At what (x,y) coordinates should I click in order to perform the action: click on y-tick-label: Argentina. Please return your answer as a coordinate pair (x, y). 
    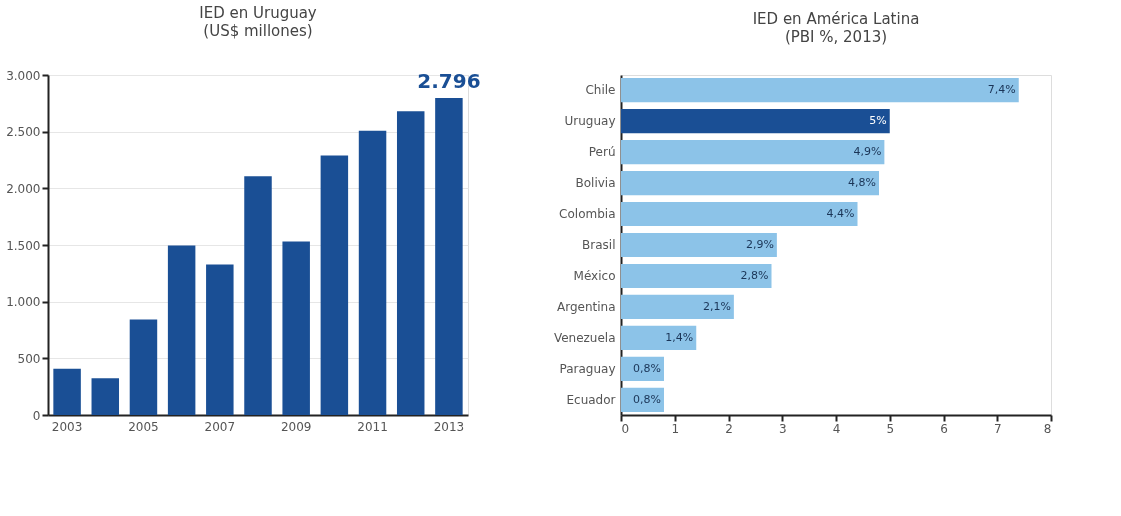
    Looking at the image, I should click on (586, 306).